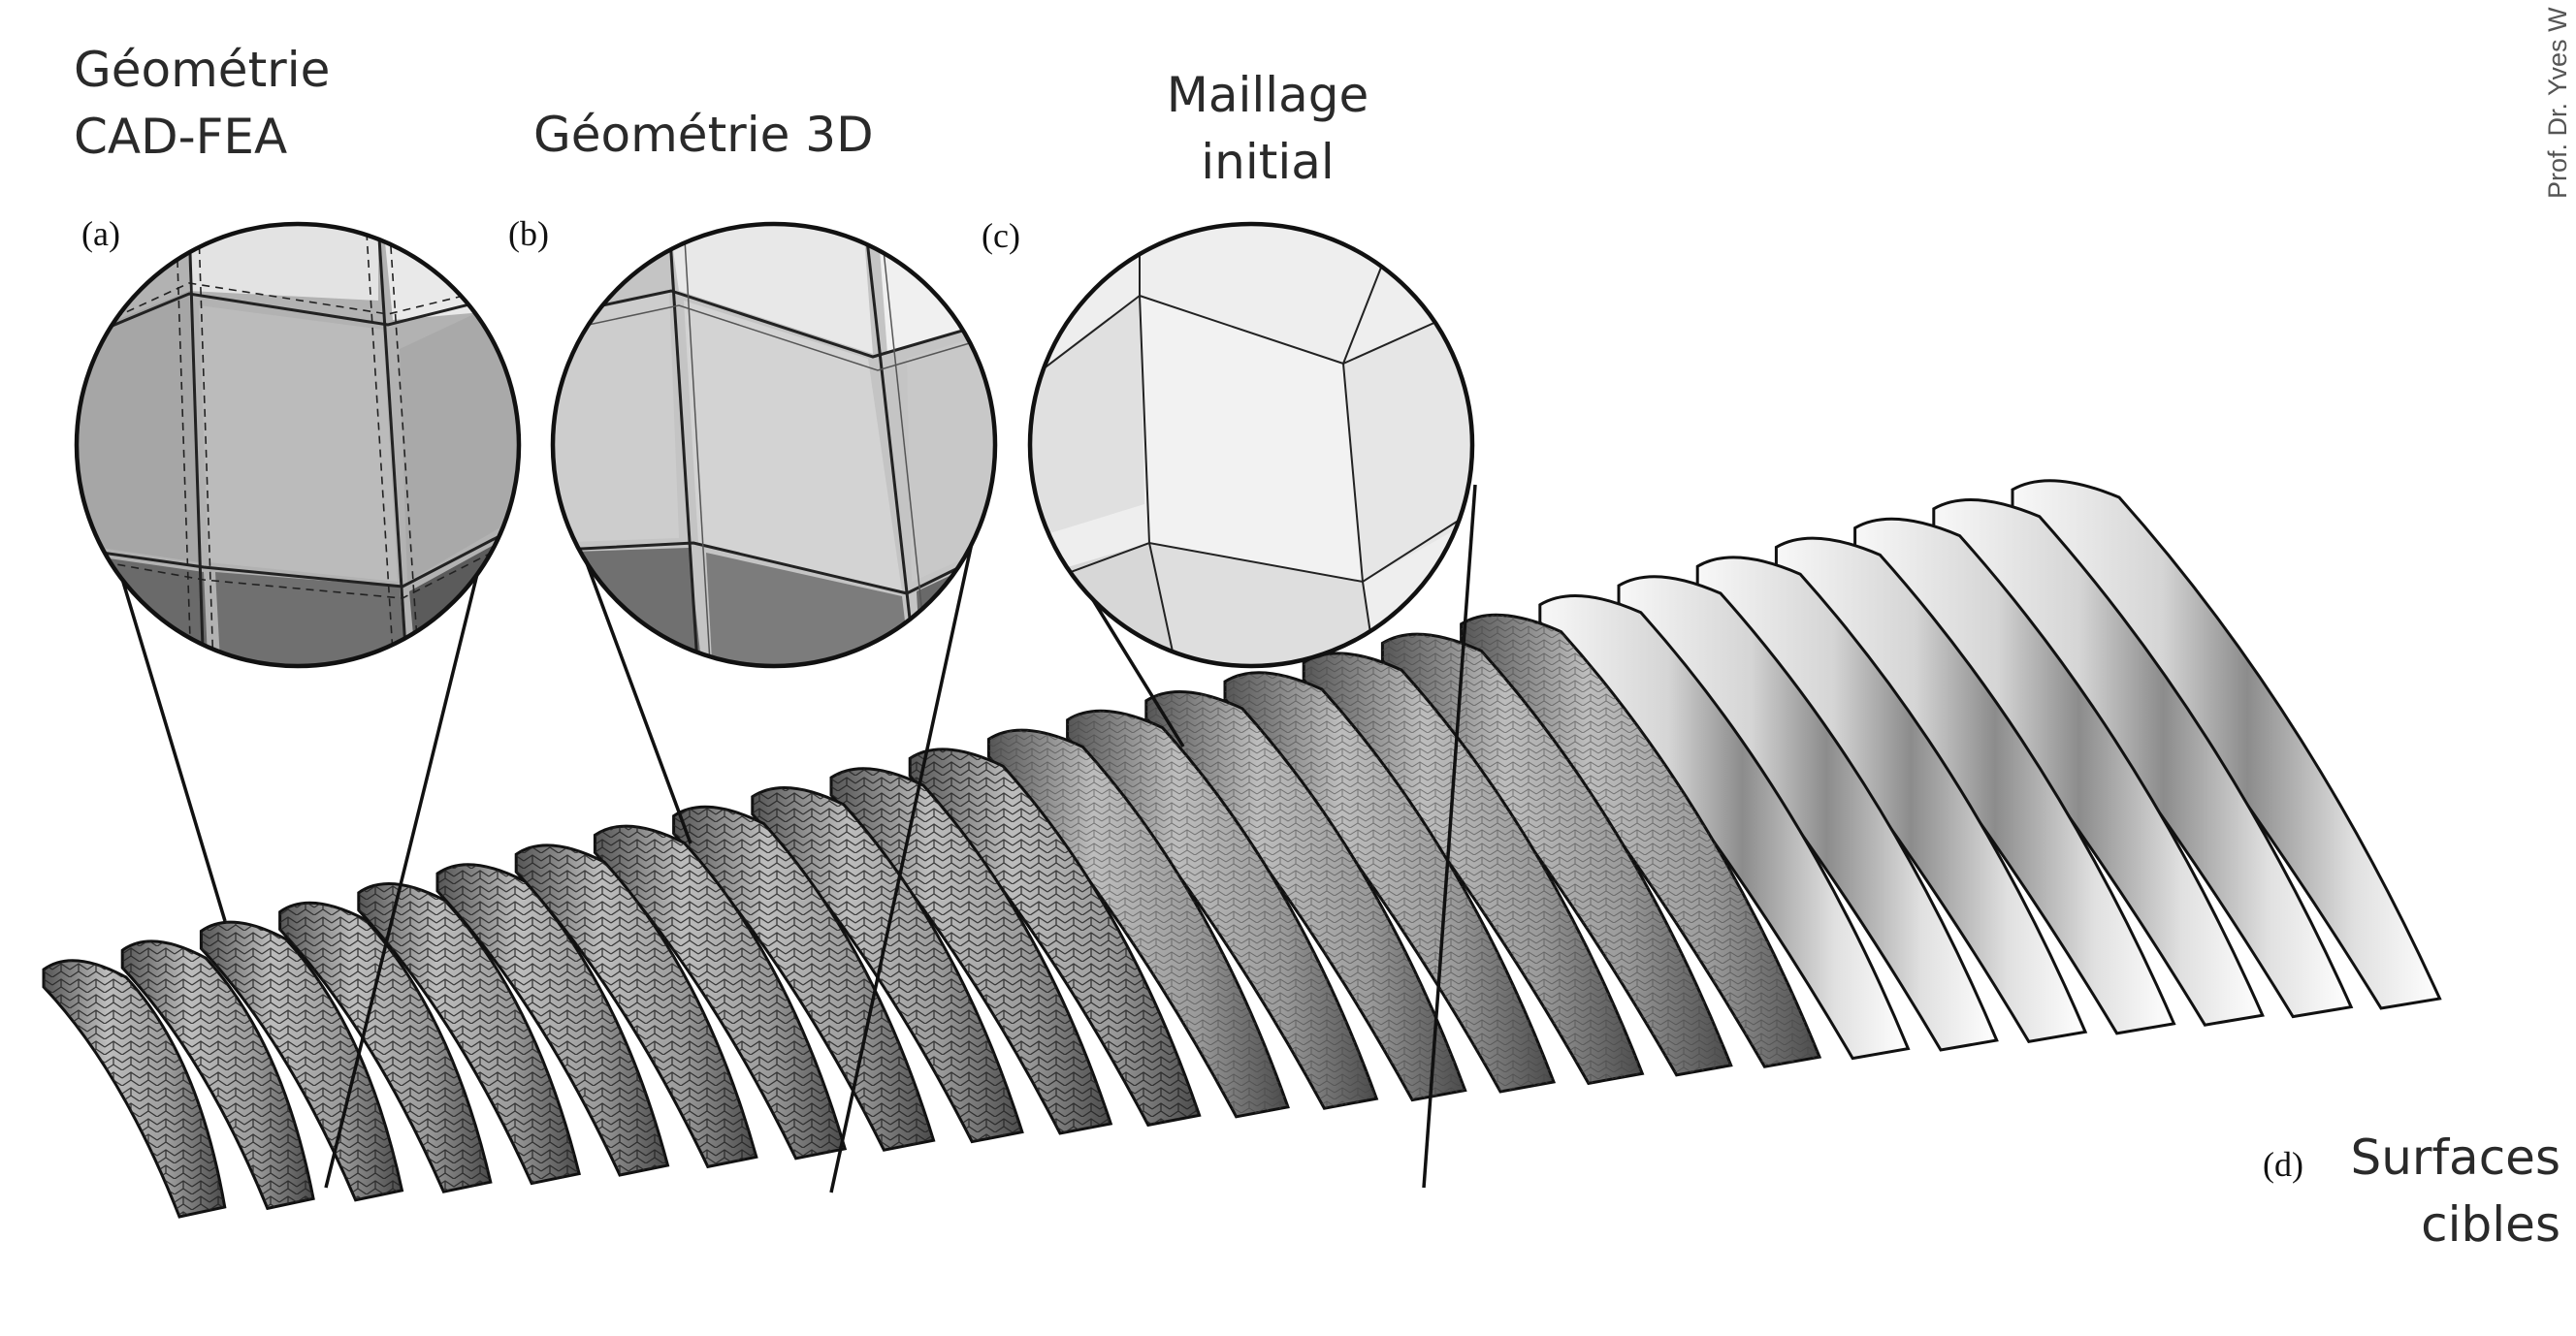 The width and height of the screenshot is (2576, 1336). I want to click on panel-label-b: (b), so click(528, 233).